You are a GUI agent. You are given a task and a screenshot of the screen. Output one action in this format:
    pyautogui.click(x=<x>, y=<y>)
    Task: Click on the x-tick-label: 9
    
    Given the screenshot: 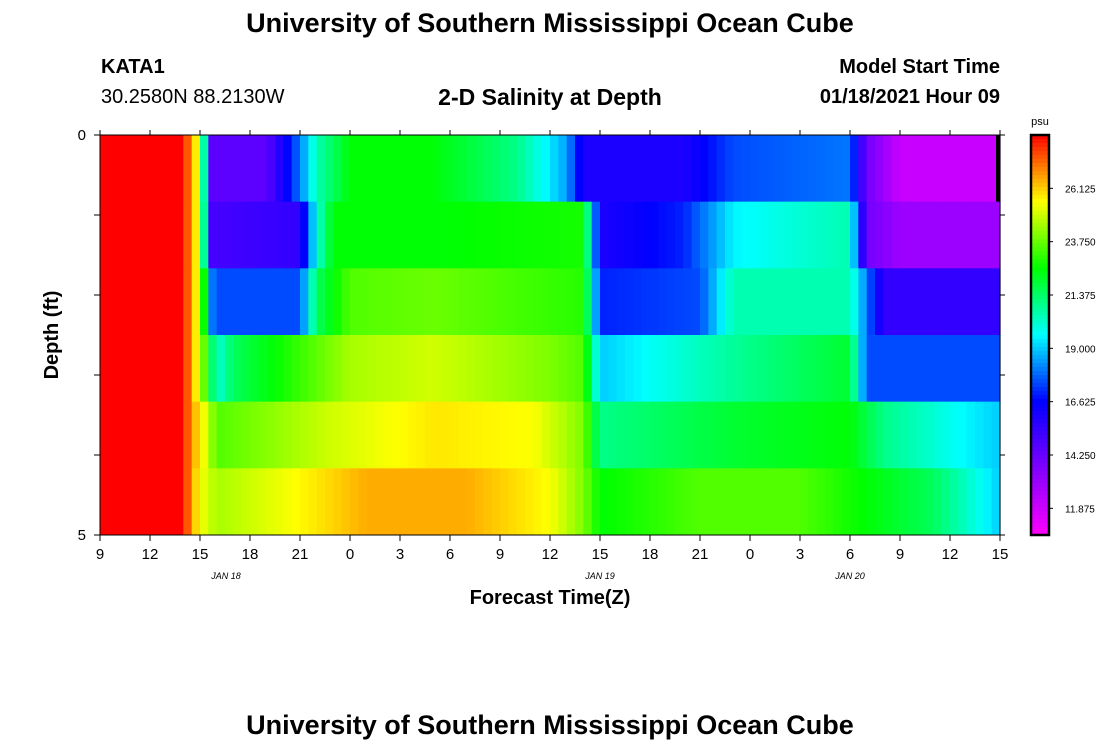 What is the action you would take?
    pyautogui.click(x=900, y=554)
    